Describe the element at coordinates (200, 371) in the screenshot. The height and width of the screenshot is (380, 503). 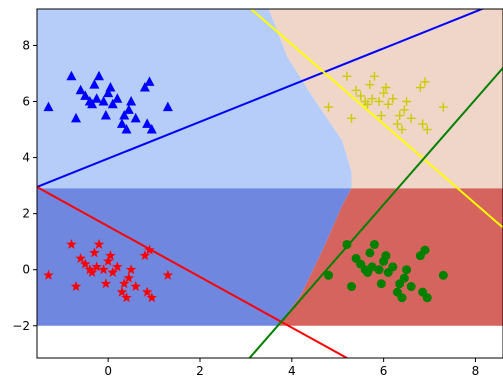
I see `x-tick-label: 2` at that location.